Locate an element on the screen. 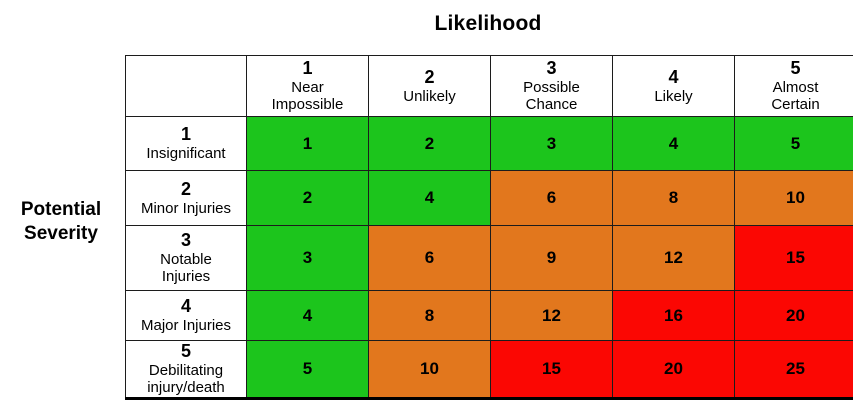 Image resolution: width=853 pixels, height=405 pixels. column-header-unlikely: 2 Unlikely is located at coordinates (429, 86).